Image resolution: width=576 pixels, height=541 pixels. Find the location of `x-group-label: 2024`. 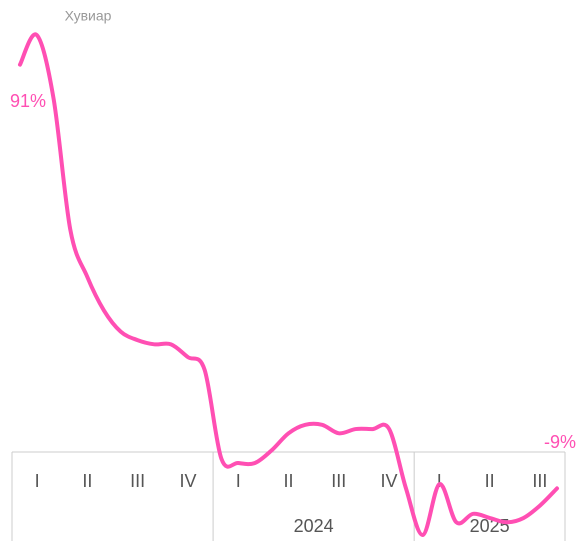

x-group-label: 2024 is located at coordinates (314, 526).